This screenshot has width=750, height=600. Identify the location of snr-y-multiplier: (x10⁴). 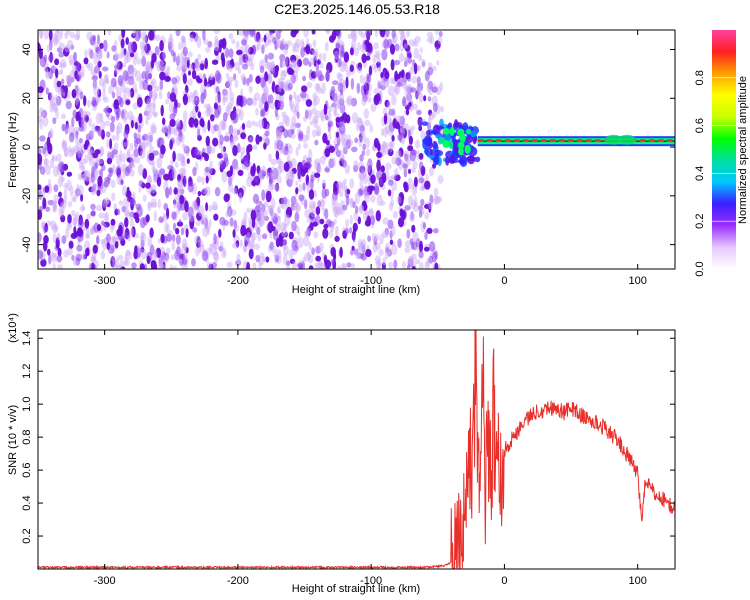
(13, 328).